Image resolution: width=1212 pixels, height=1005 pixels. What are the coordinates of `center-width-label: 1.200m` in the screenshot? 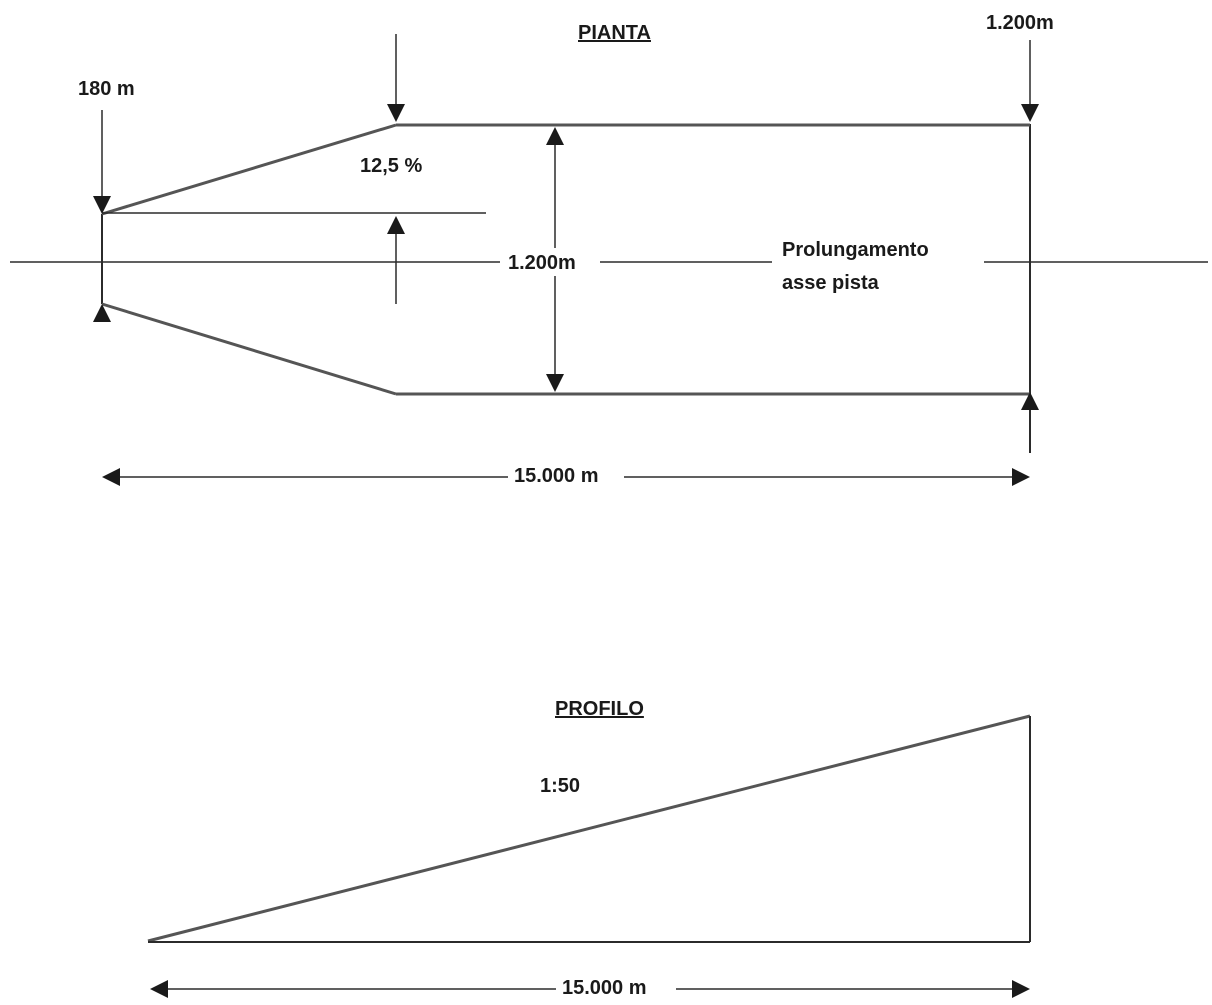 It's located at (542, 263).